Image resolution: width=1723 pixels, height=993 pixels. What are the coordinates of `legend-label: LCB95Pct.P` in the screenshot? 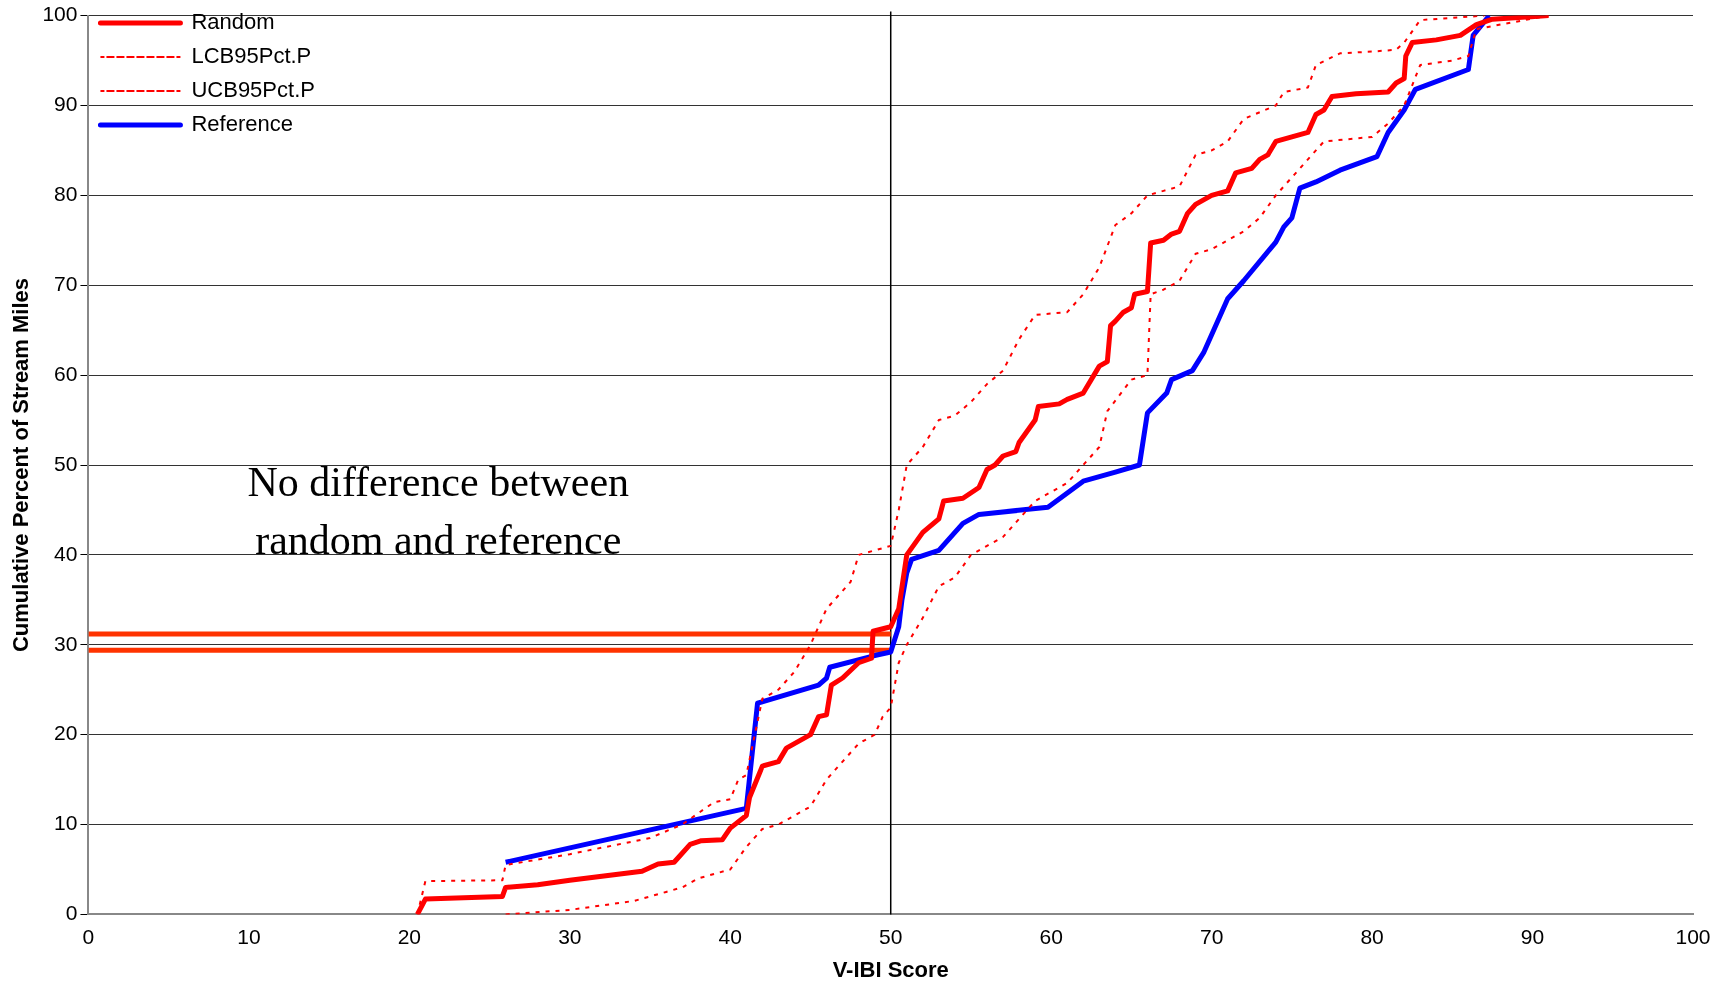 It's located at (251, 56).